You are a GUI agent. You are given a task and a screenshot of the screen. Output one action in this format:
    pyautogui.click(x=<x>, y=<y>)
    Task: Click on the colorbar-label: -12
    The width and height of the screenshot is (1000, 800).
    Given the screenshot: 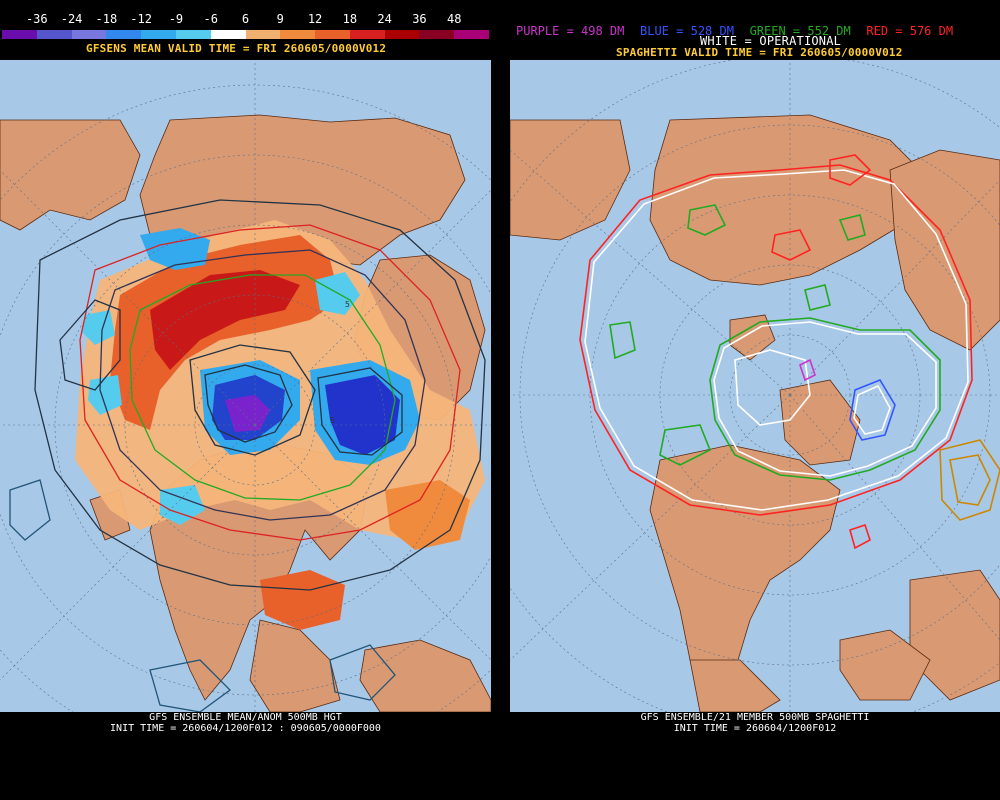 What is the action you would take?
    pyautogui.click(x=141, y=19)
    